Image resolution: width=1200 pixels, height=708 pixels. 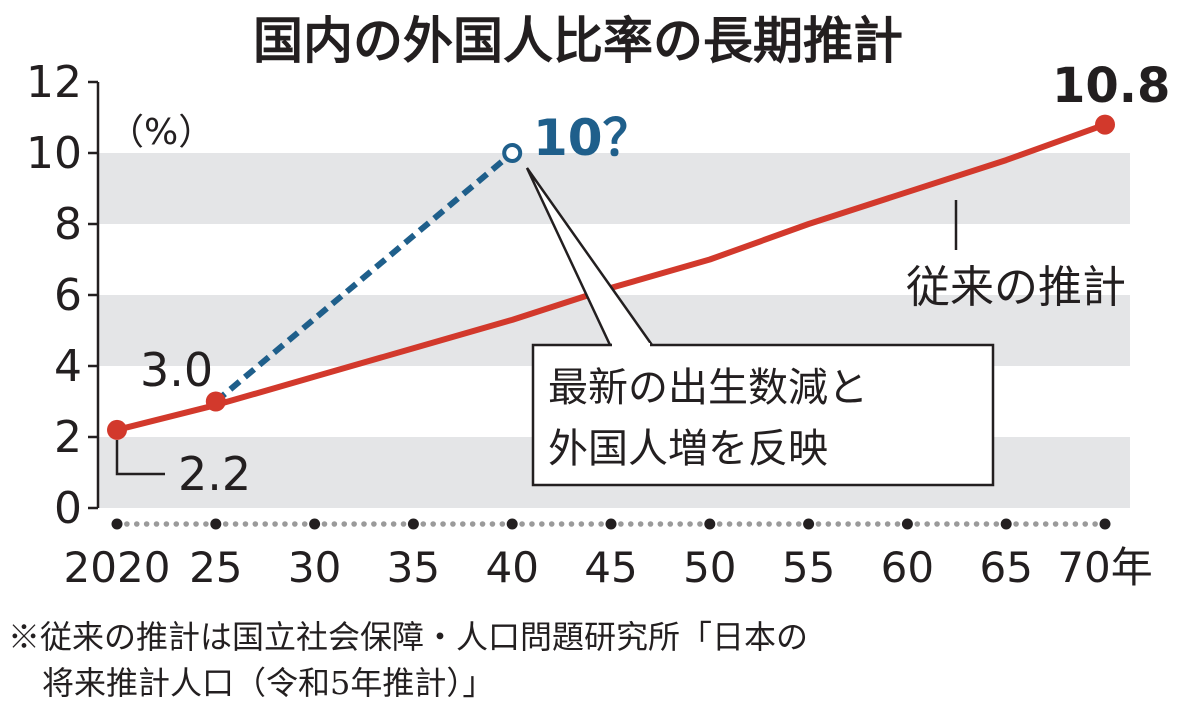 What do you see at coordinates (1111, 86) in the screenshot?
I see `data-label-end: 10.8` at bounding box center [1111, 86].